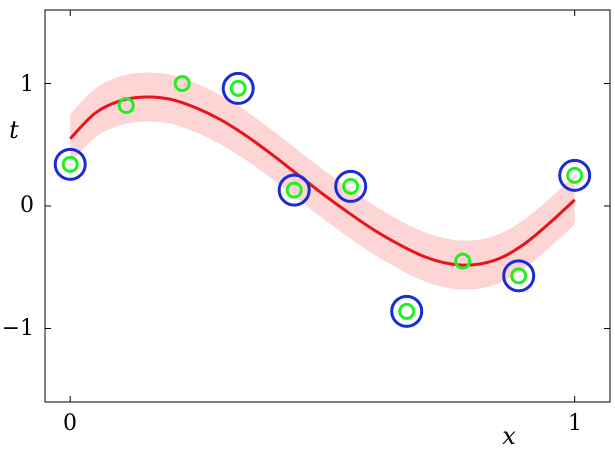  What do you see at coordinates (27, 205) in the screenshot?
I see `y-tick-label-0: 0` at bounding box center [27, 205].